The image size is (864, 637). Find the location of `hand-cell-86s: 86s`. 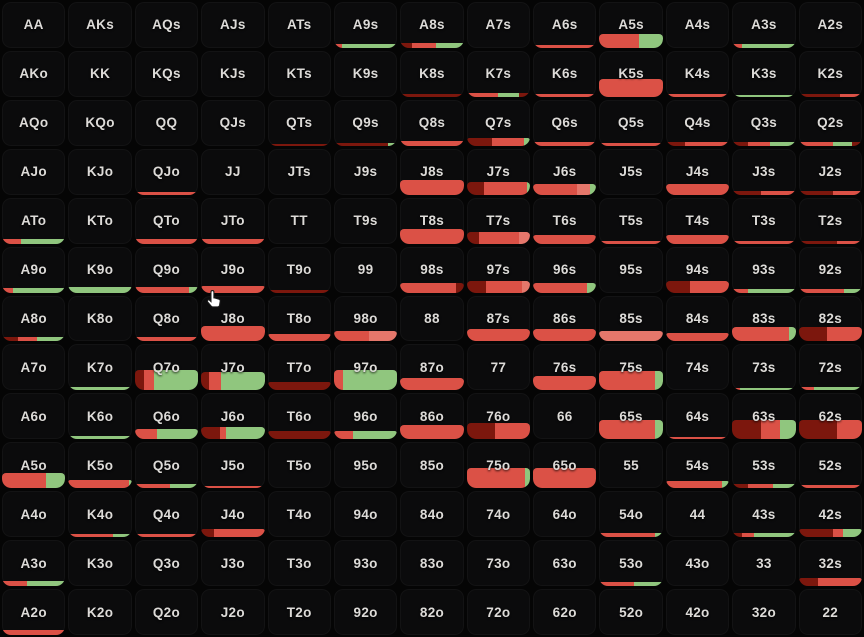

hand-cell-86s: 86s is located at coordinates (565, 318).